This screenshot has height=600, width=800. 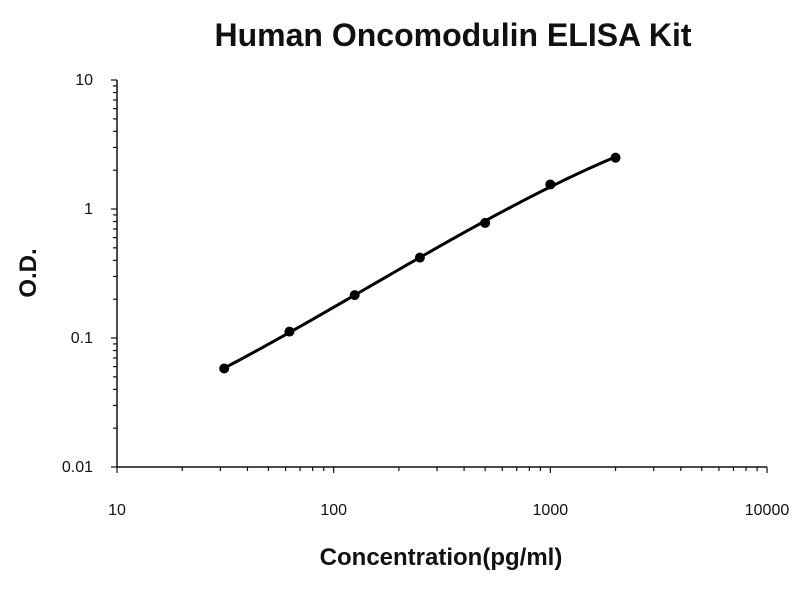 What do you see at coordinates (452, 35) in the screenshot?
I see `chart-title: Human Oncomodulin ELISA Kit` at bounding box center [452, 35].